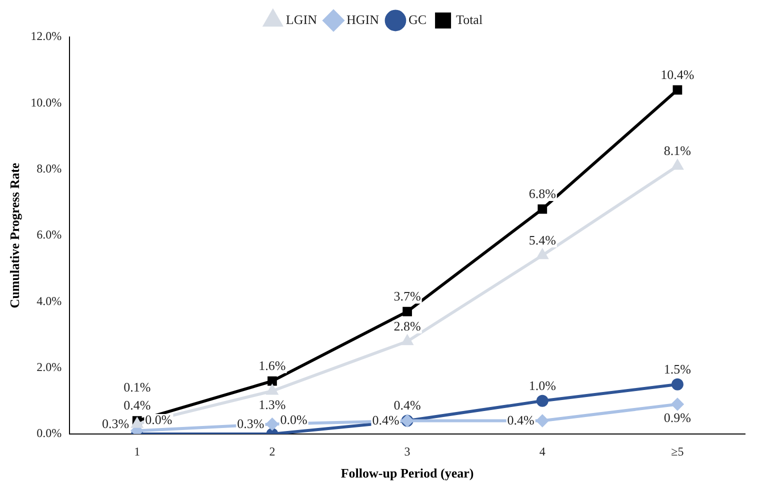 The height and width of the screenshot is (486, 757). What do you see at coordinates (677, 451) in the screenshot?
I see `x-tick-label: ≥5` at bounding box center [677, 451].